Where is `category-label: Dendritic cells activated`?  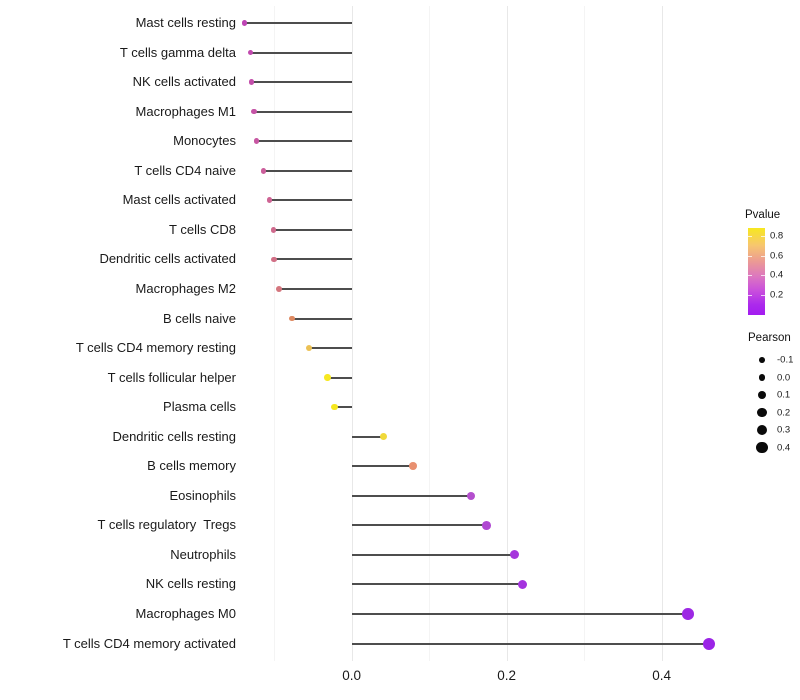
category-label: Dendritic cells activated is located at coordinates (167, 259).